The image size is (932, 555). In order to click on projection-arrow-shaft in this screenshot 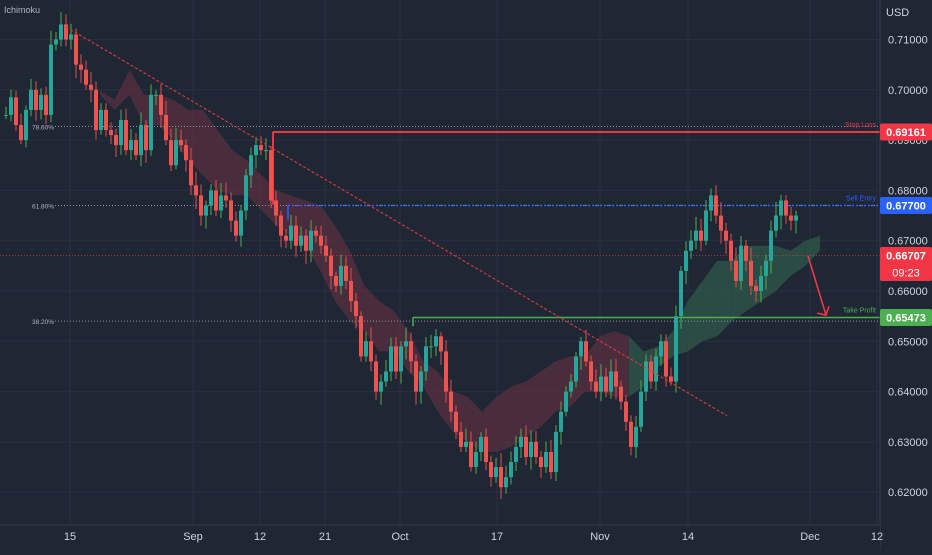, I will do `click(817, 285)`.